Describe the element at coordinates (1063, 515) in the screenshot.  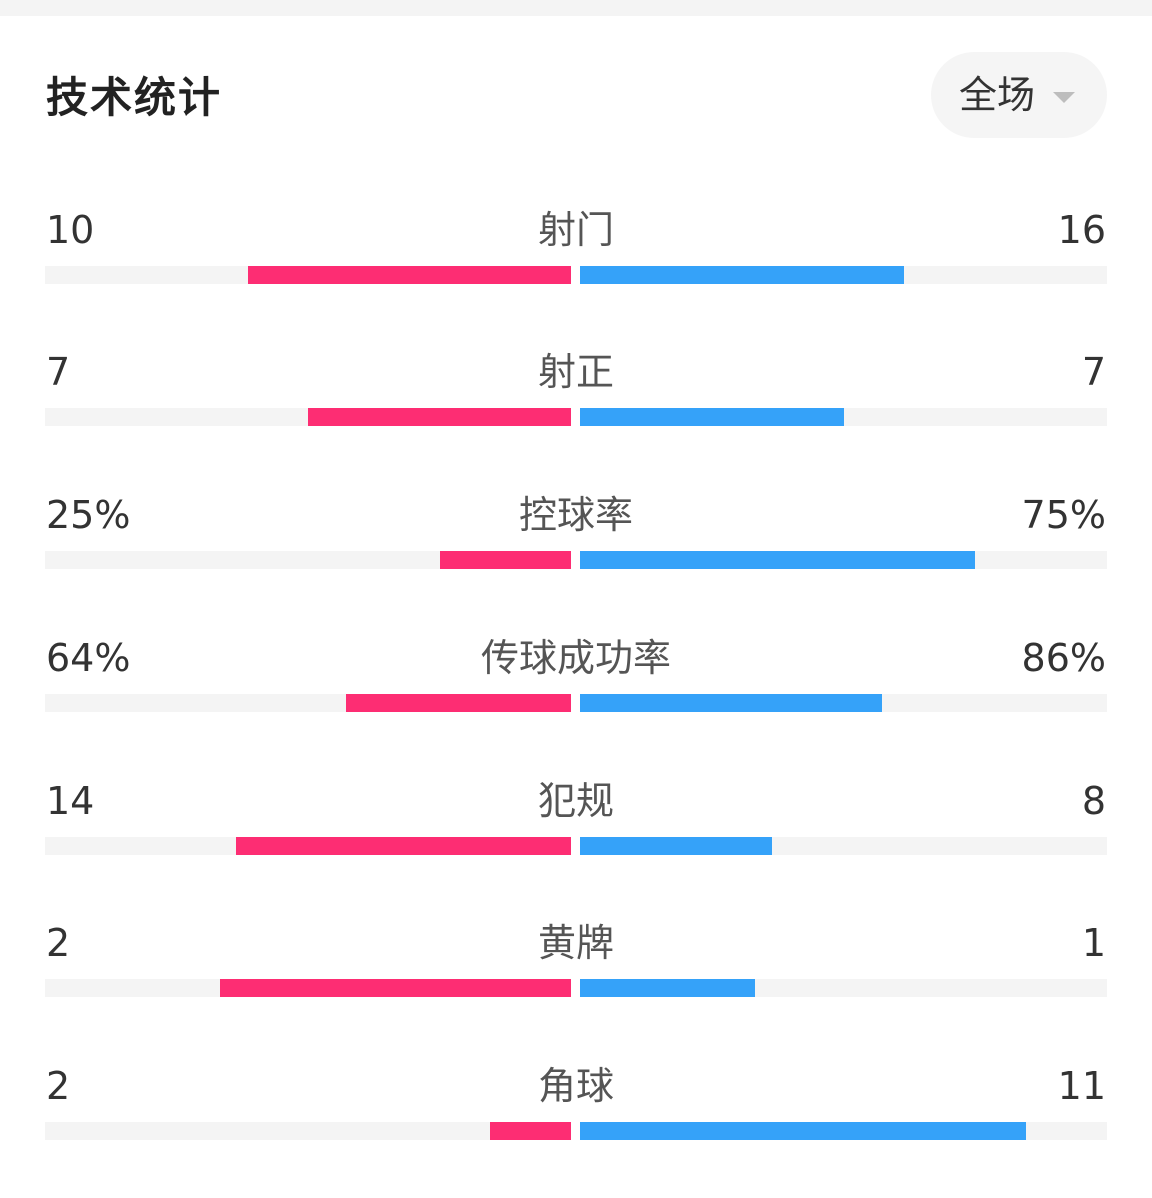
I see `away-value: 75%` at that location.